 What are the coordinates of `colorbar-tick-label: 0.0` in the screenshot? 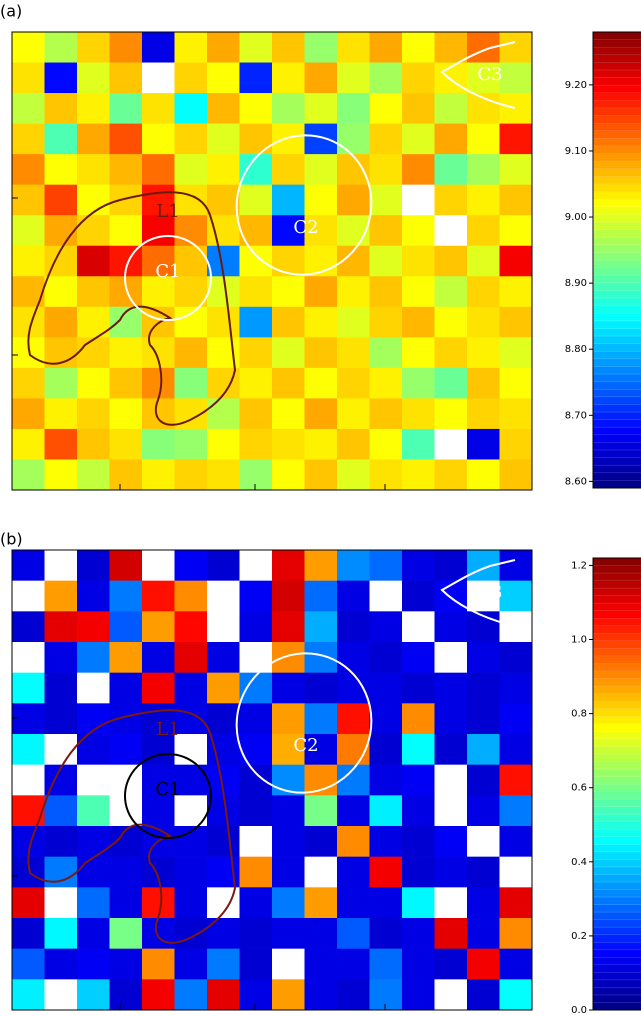 It's located at (579, 1010).